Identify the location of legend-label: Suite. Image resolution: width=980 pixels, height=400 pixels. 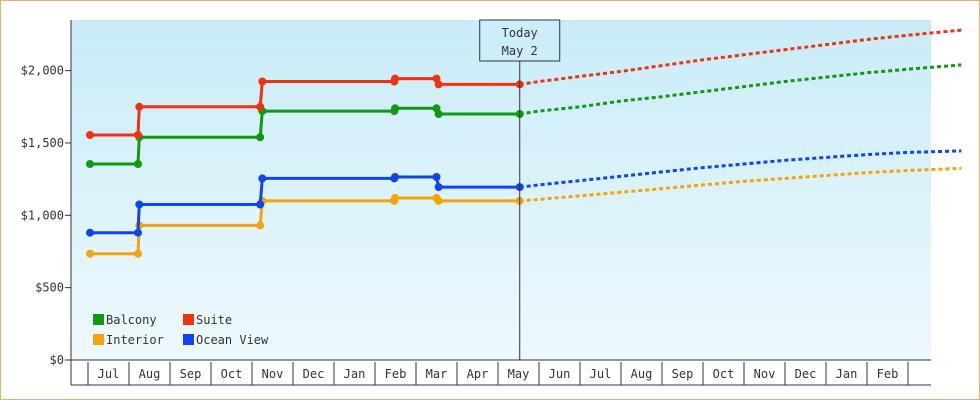
(214, 320).